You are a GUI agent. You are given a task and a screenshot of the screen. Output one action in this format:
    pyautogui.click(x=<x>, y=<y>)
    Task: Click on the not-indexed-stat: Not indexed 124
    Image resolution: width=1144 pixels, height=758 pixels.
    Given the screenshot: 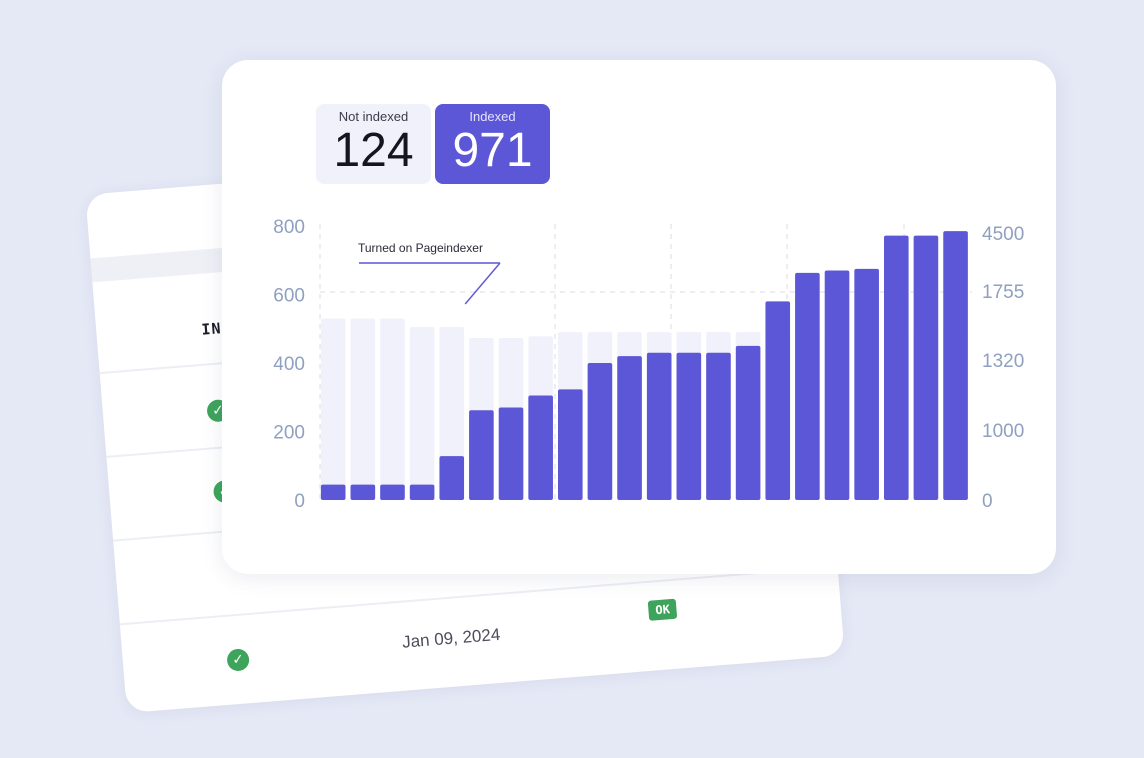 What is the action you would take?
    pyautogui.click(x=373, y=144)
    